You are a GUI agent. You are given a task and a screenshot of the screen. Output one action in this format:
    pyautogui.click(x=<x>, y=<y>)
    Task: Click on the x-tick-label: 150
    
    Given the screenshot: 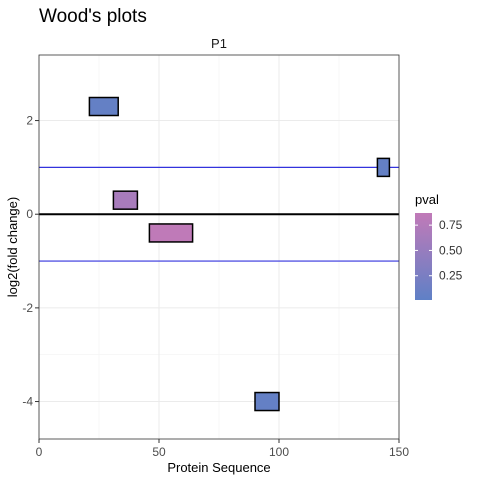 What is the action you would take?
    pyautogui.click(x=399, y=452)
    